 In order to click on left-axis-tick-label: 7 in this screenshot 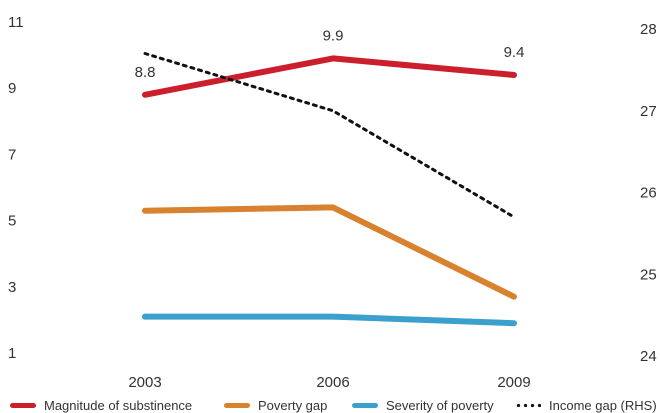, I will do `click(12, 154)`.